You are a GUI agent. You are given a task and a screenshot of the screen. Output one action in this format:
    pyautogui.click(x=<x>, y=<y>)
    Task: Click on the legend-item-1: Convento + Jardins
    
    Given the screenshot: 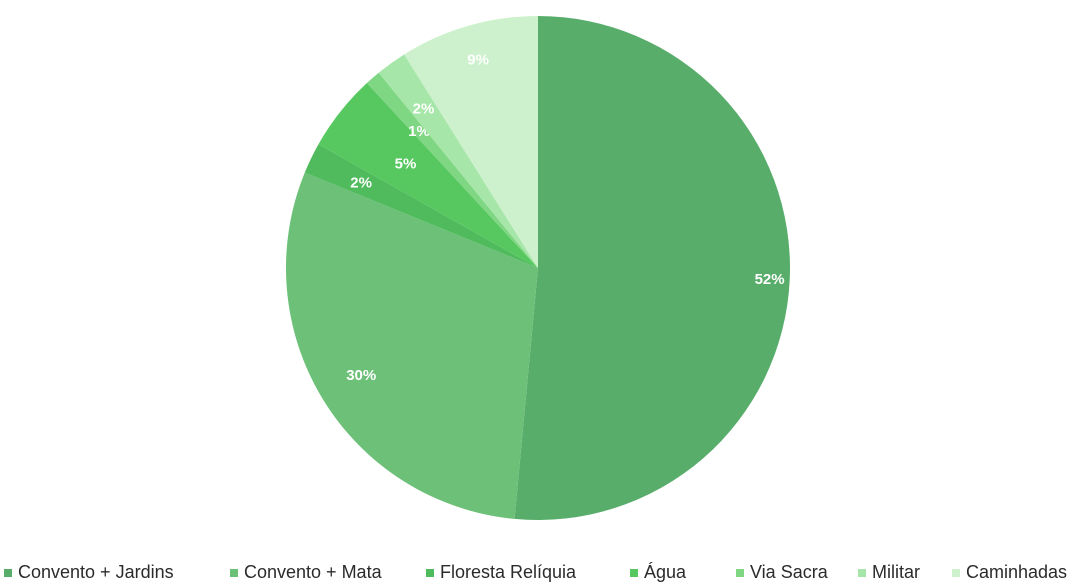 What is the action you would take?
    pyautogui.click(x=89, y=572)
    